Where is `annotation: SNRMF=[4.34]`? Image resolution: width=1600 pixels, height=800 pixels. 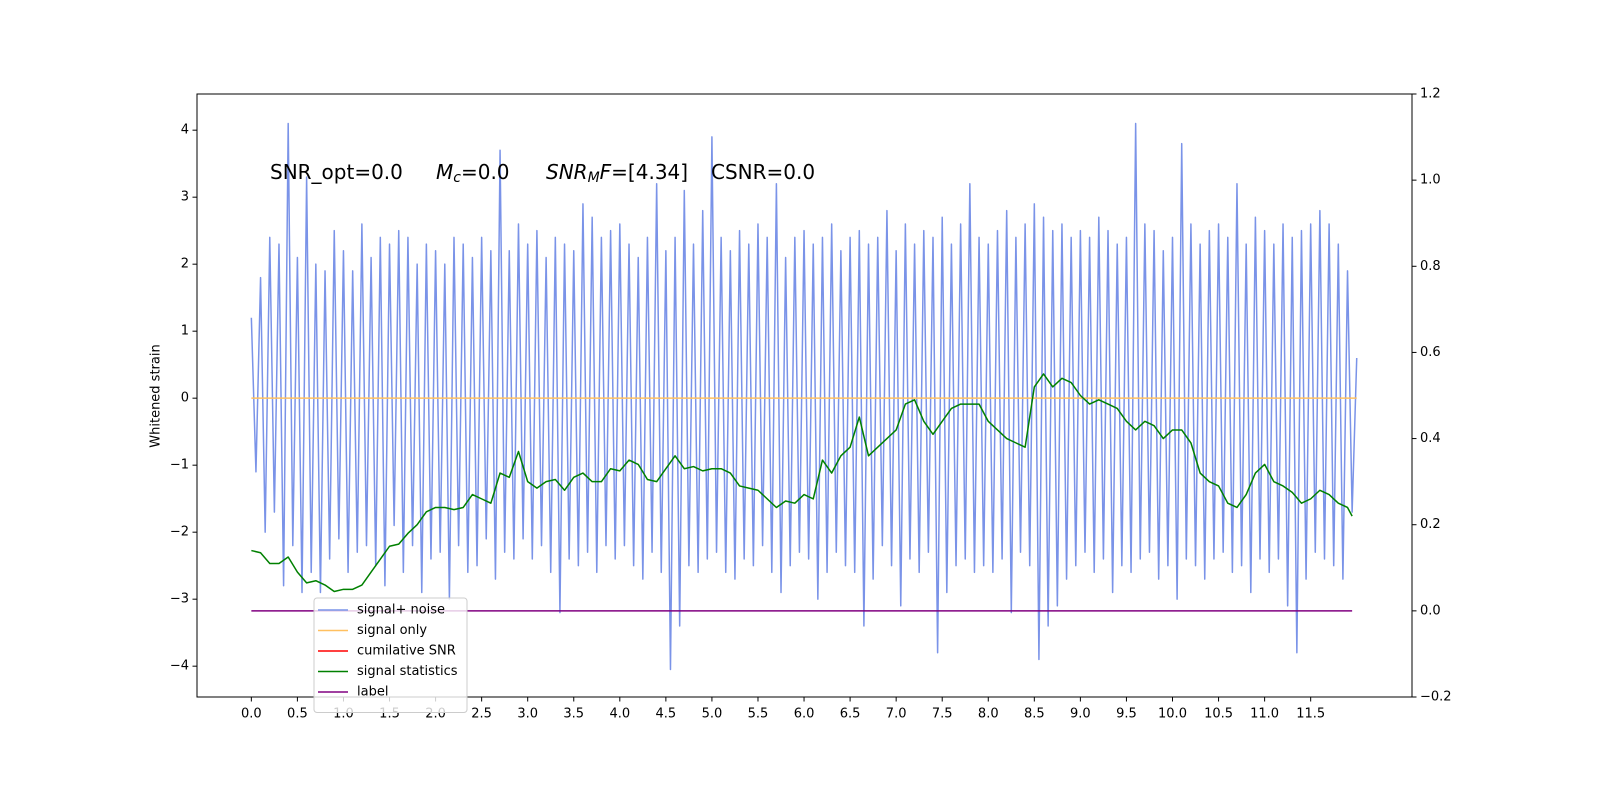
annotation: SNRMF=[4.34] is located at coordinates (617, 173).